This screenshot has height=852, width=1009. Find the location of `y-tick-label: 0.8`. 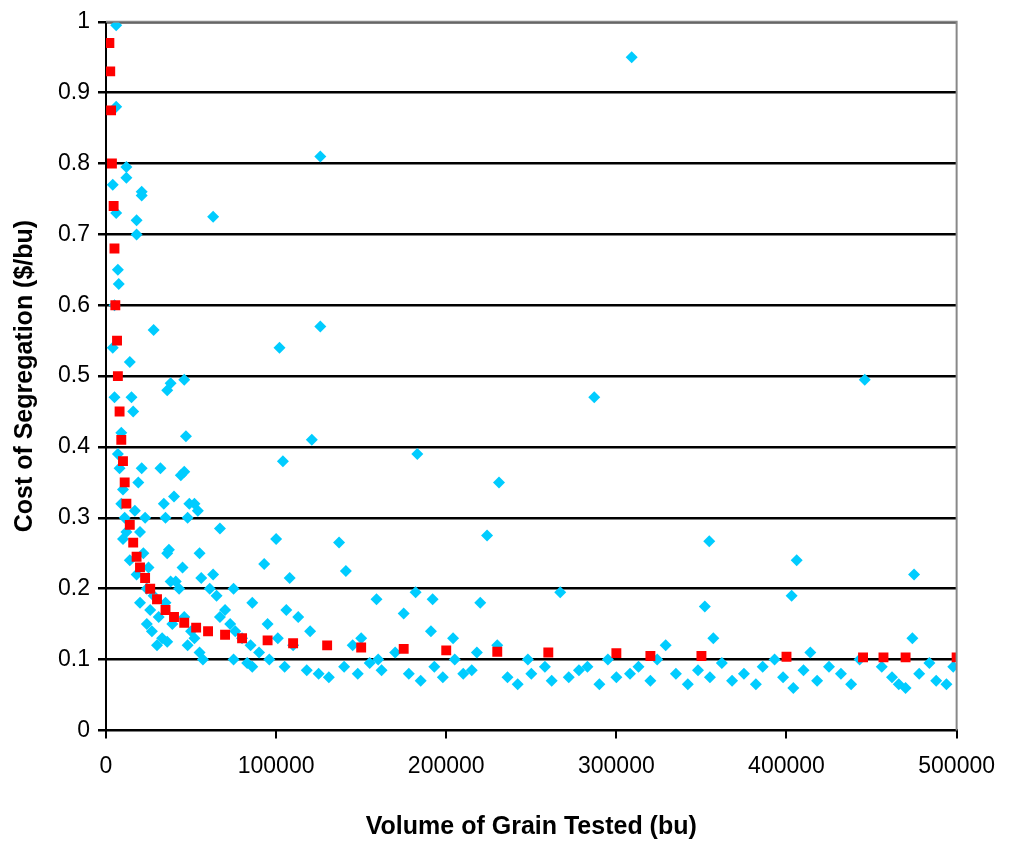

y-tick-label: 0.8 is located at coordinates (73, 161).